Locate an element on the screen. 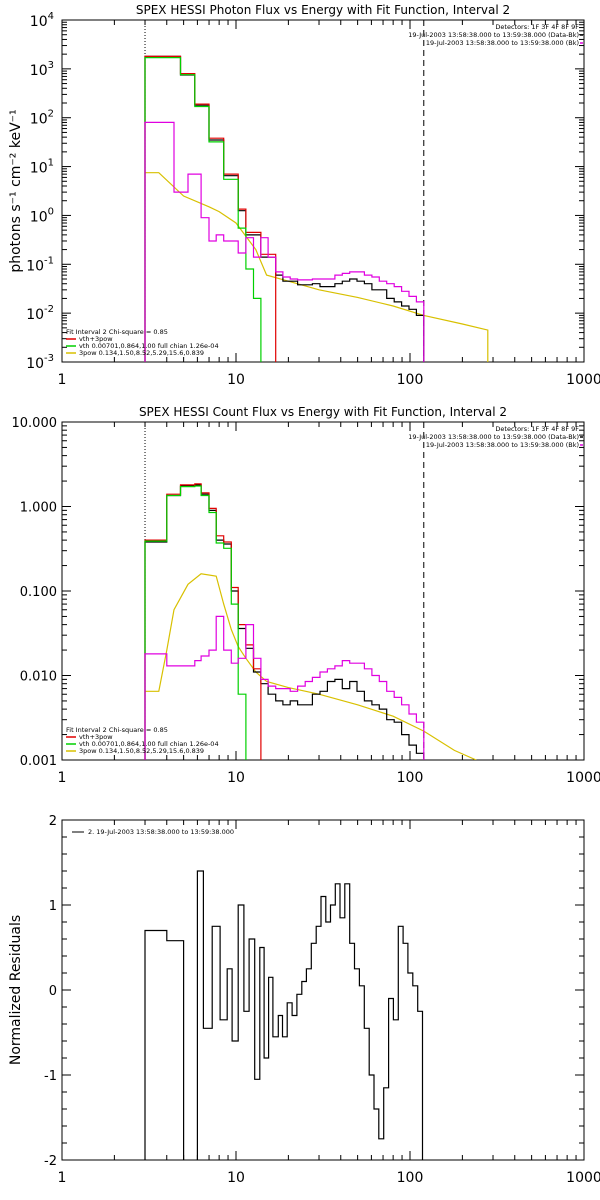 Image resolution: width=600 pixels, height=1200 pixels. y-tick-label: 0.010 is located at coordinates (38, 677).